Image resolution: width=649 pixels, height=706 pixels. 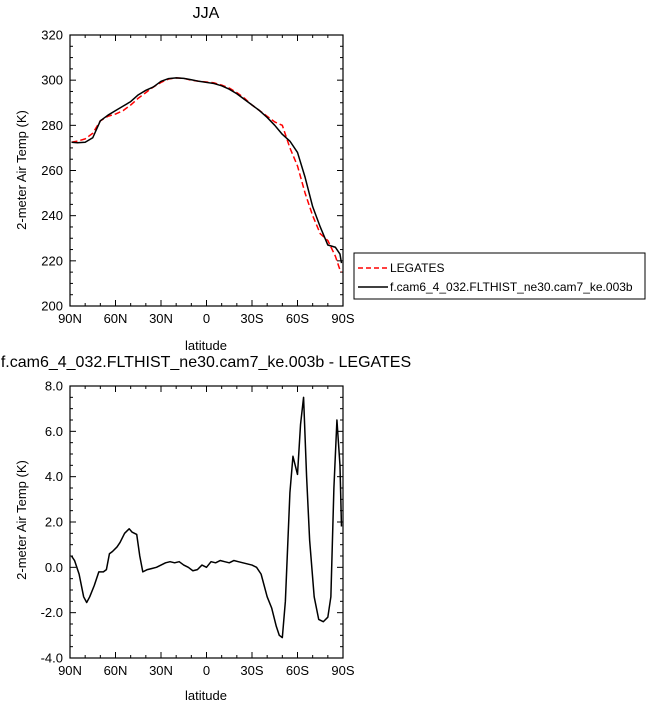 I want to click on bottom-x-axis-label: latitude, so click(x=206, y=695).